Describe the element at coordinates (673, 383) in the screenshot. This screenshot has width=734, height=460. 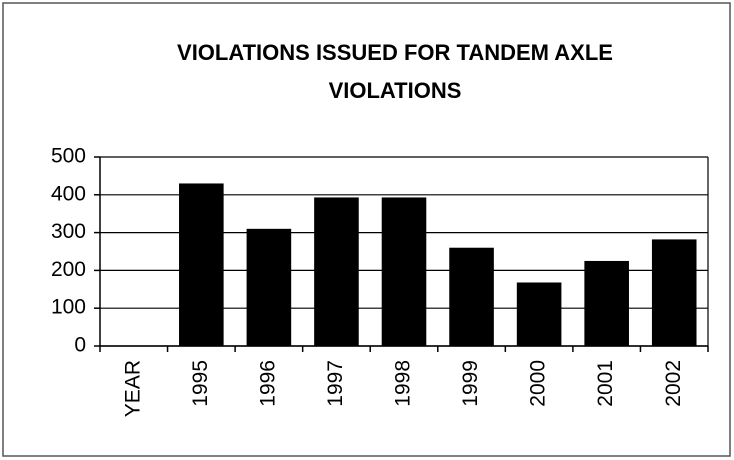
I see `x-tick-label: 2002` at that location.